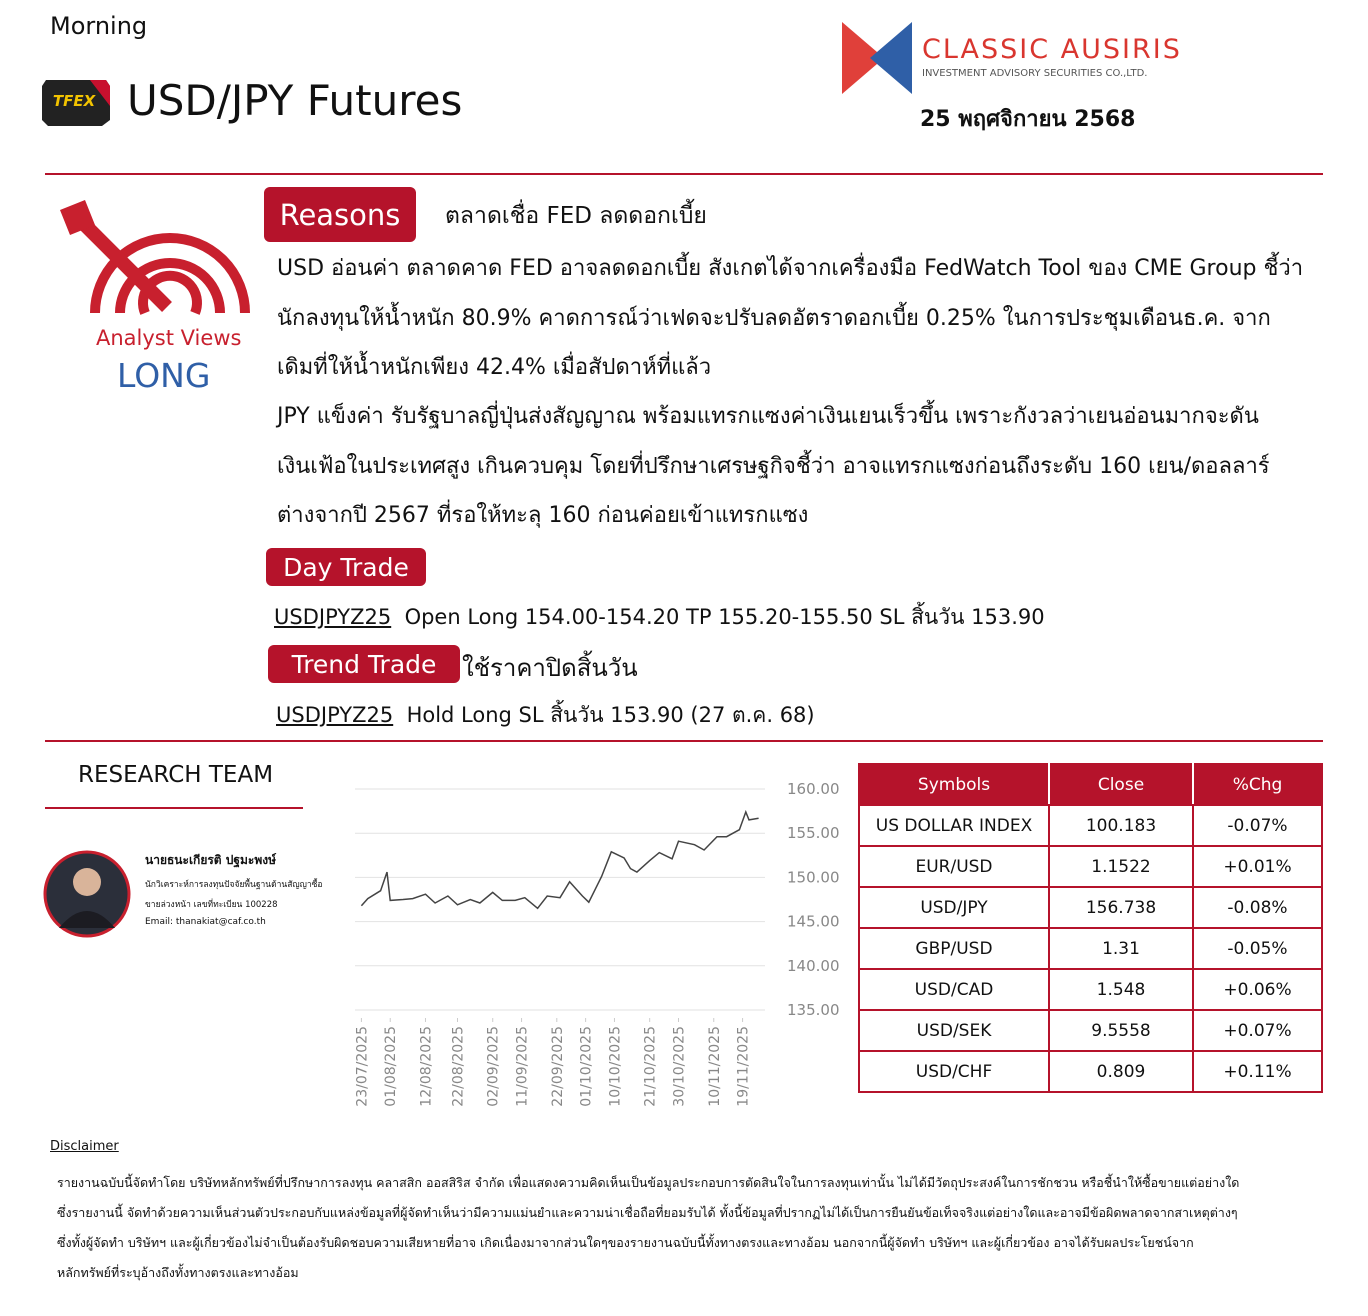 This screenshot has width=1368, height=1316. What do you see at coordinates (1121, 989) in the screenshot?
I see `close-cell: 1.548` at bounding box center [1121, 989].